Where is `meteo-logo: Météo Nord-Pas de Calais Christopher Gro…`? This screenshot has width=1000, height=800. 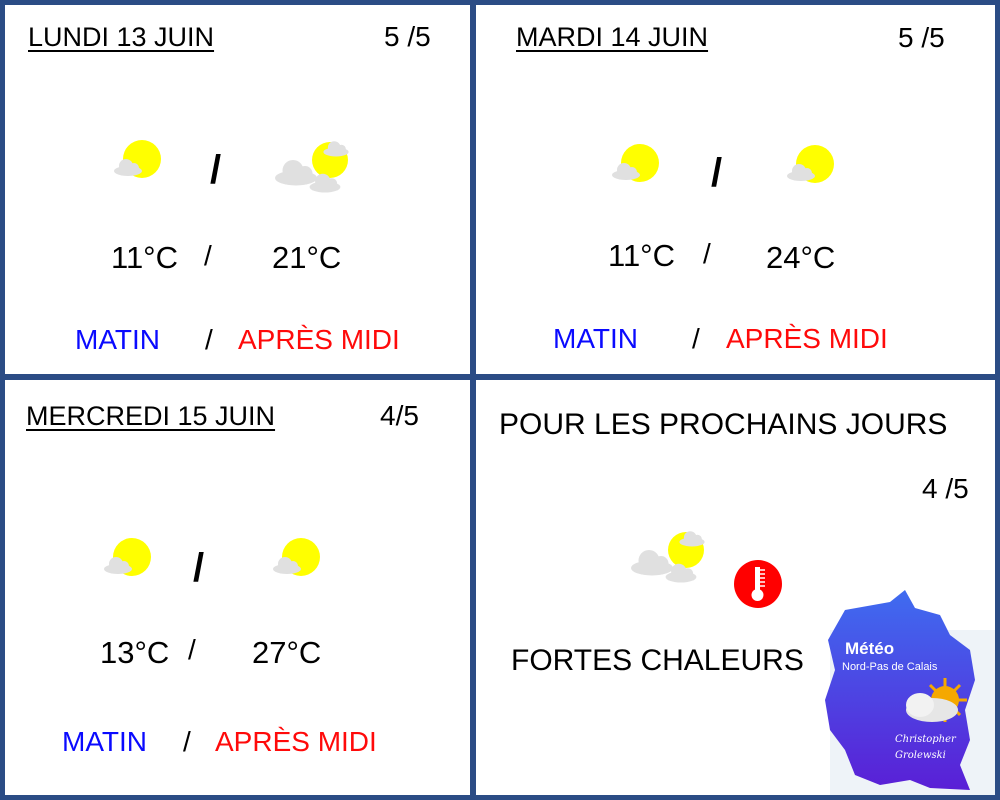 meteo-logo: Météo Nord-Pas de Calais Christopher Gro… is located at coordinates (910, 692).